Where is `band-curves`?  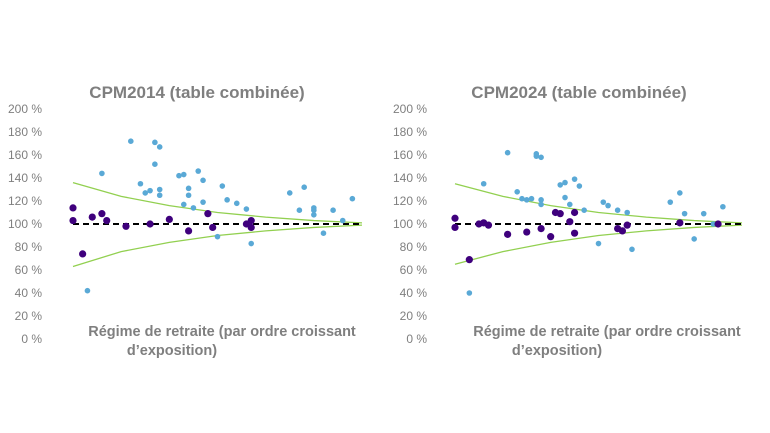
band-curves is located at coordinates (598, 224).